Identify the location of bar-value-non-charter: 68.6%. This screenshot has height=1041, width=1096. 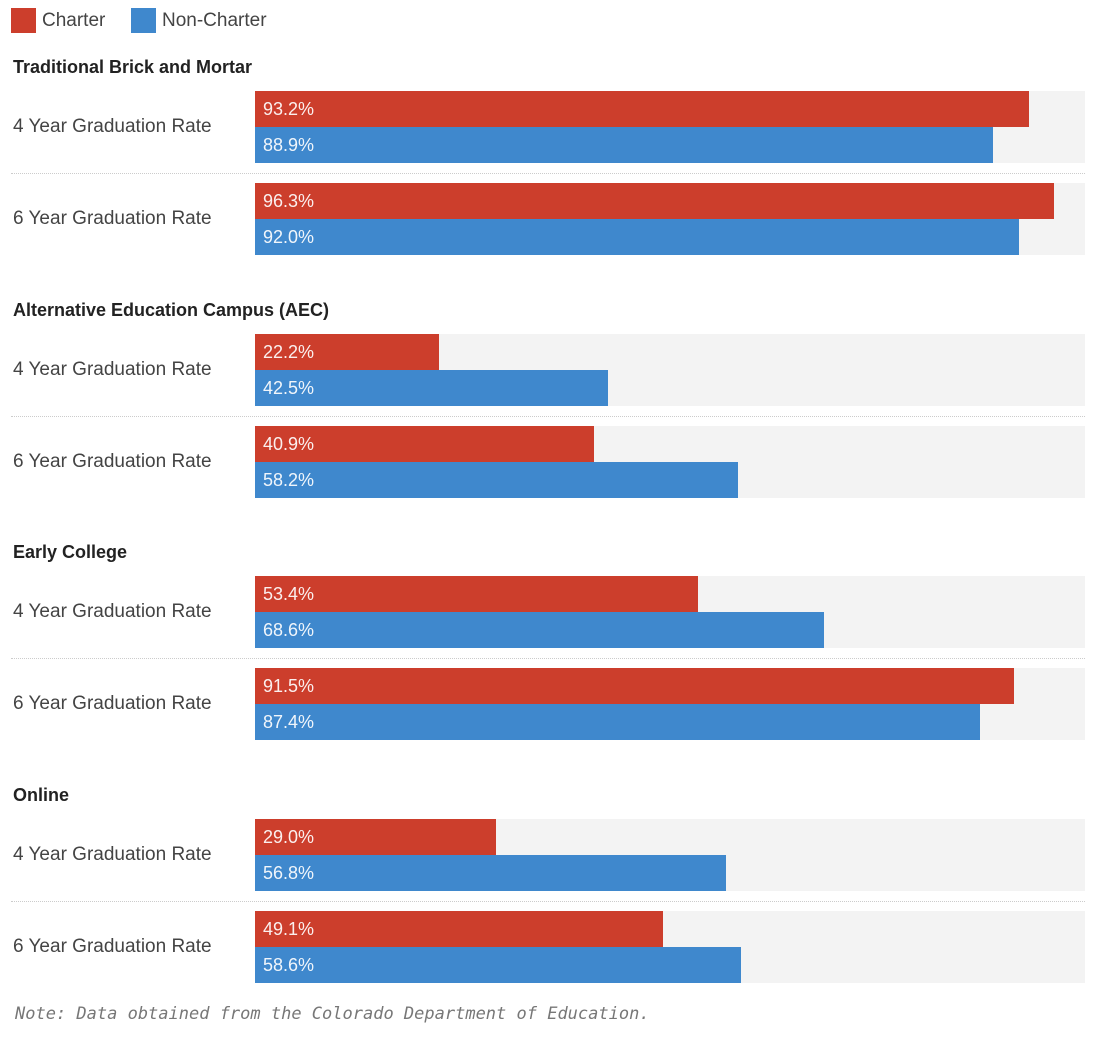
(289, 630).